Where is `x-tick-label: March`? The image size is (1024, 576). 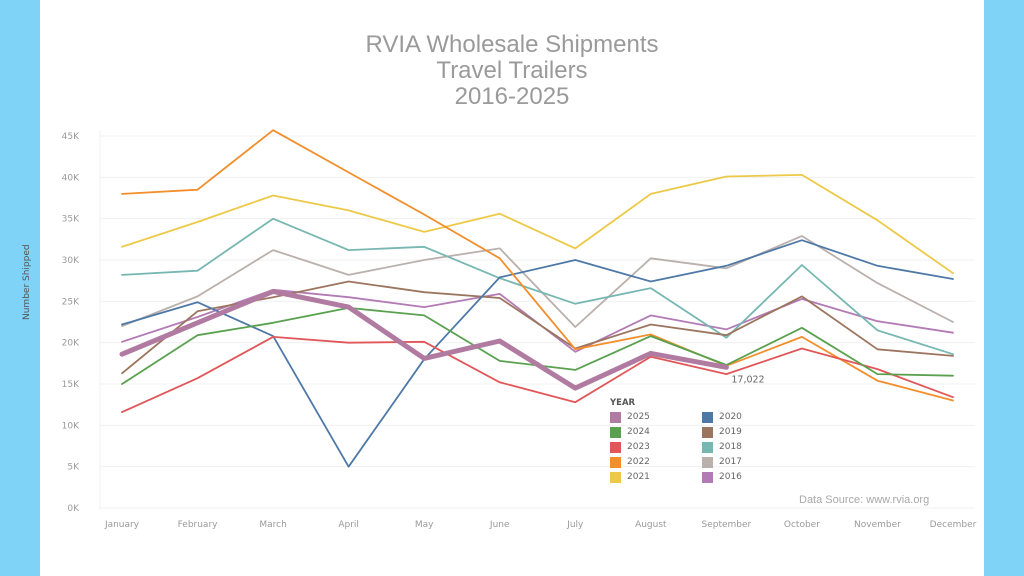
x-tick-label: March is located at coordinates (272, 525).